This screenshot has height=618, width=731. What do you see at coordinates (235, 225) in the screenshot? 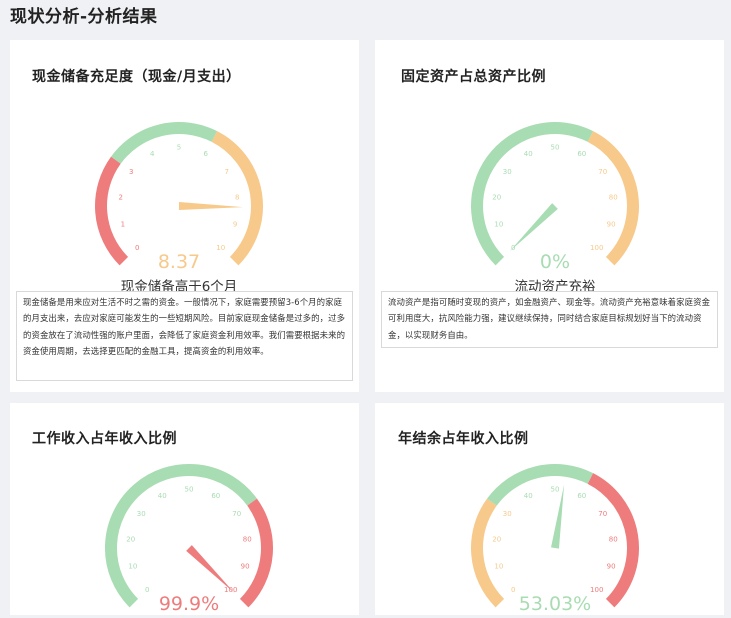
I see `gauge-tick-label: 9` at bounding box center [235, 225].